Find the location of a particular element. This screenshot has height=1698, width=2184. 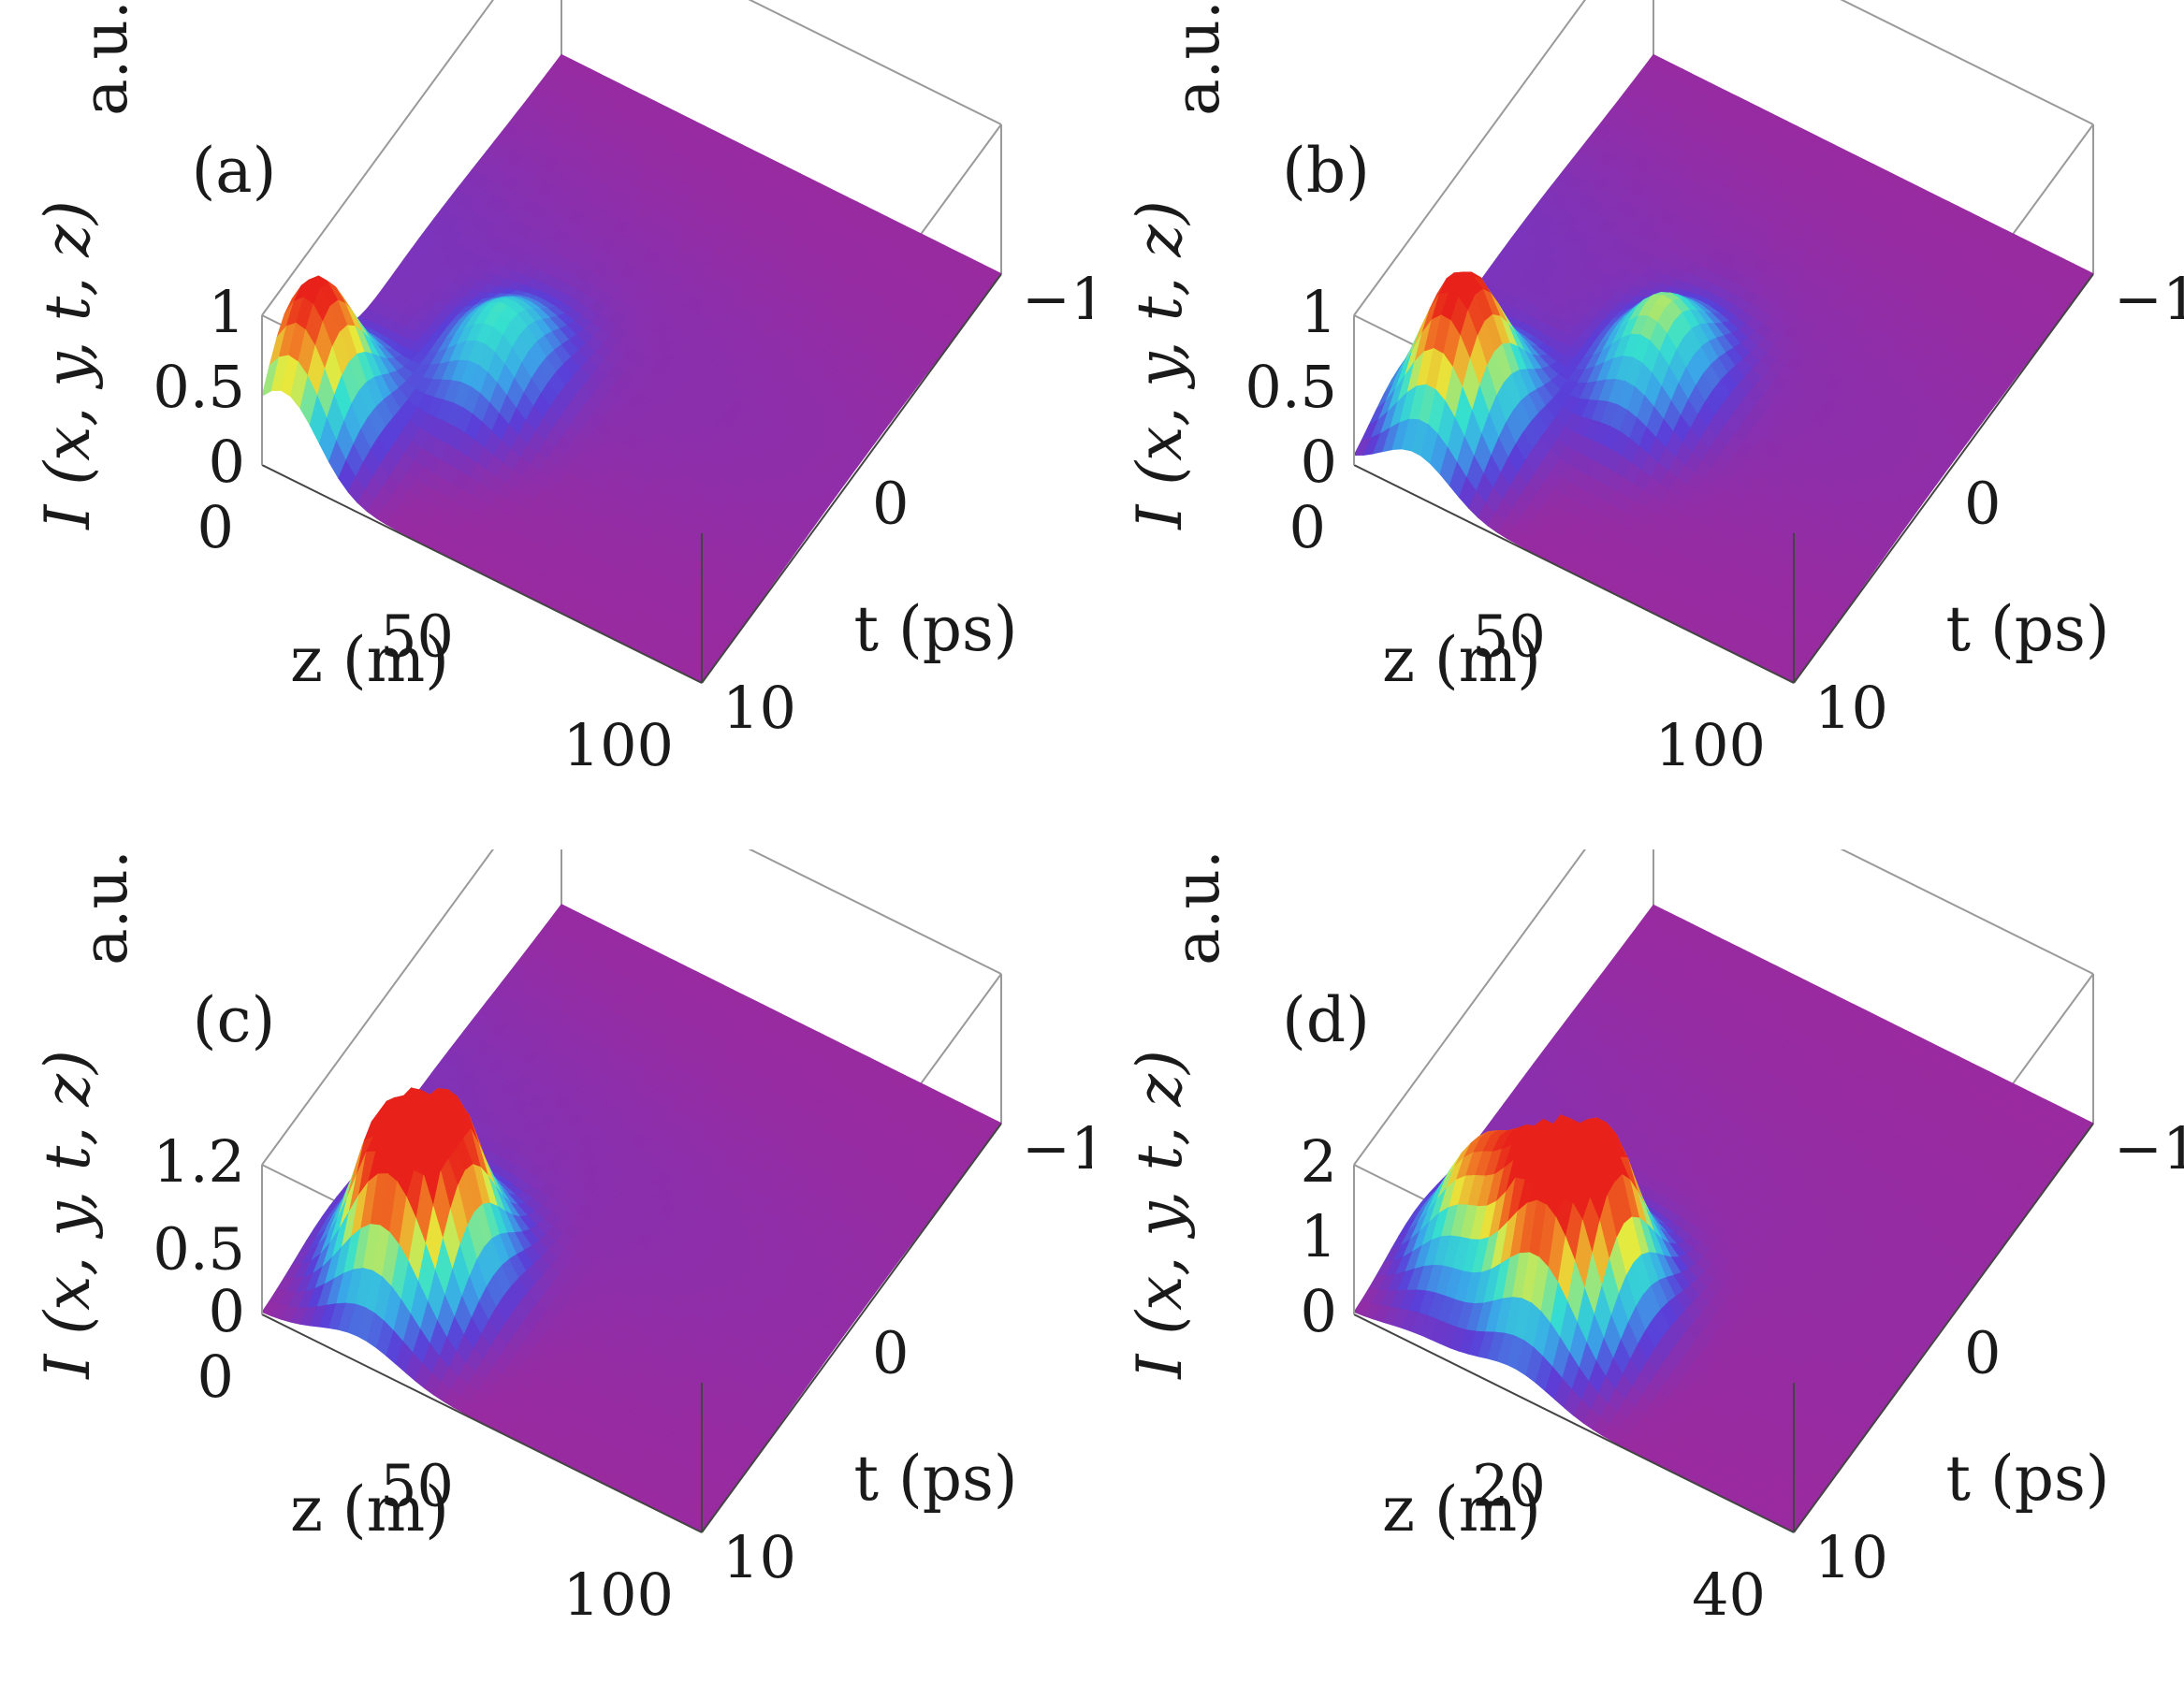

panel-label: (a) is located at coordinates (234, 171).